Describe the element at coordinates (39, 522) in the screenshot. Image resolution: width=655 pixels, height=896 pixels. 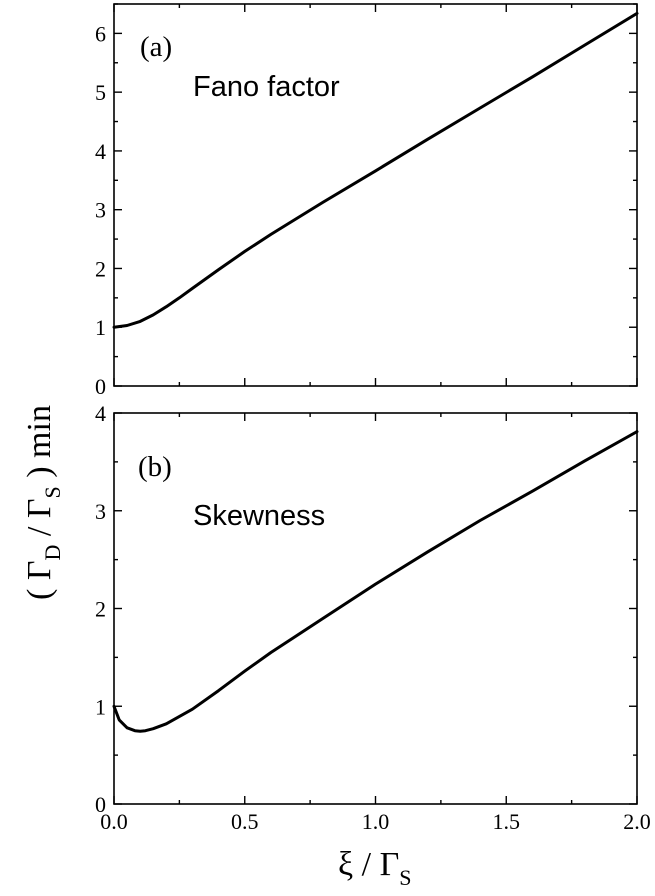
I see `y-axis-title-mid: / Γ` at that location.